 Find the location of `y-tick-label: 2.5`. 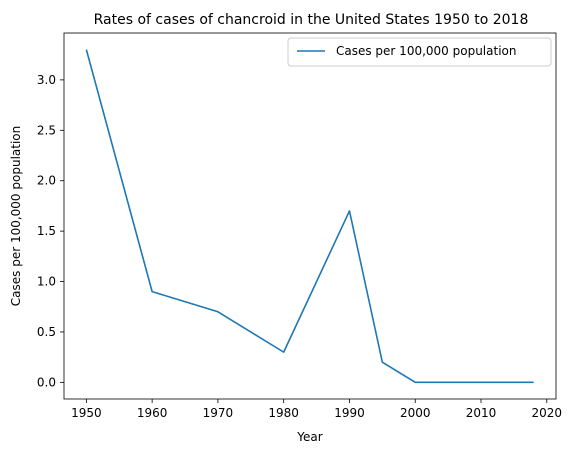

y-tick-label: 2.5 is located at coordinates (46, 130).